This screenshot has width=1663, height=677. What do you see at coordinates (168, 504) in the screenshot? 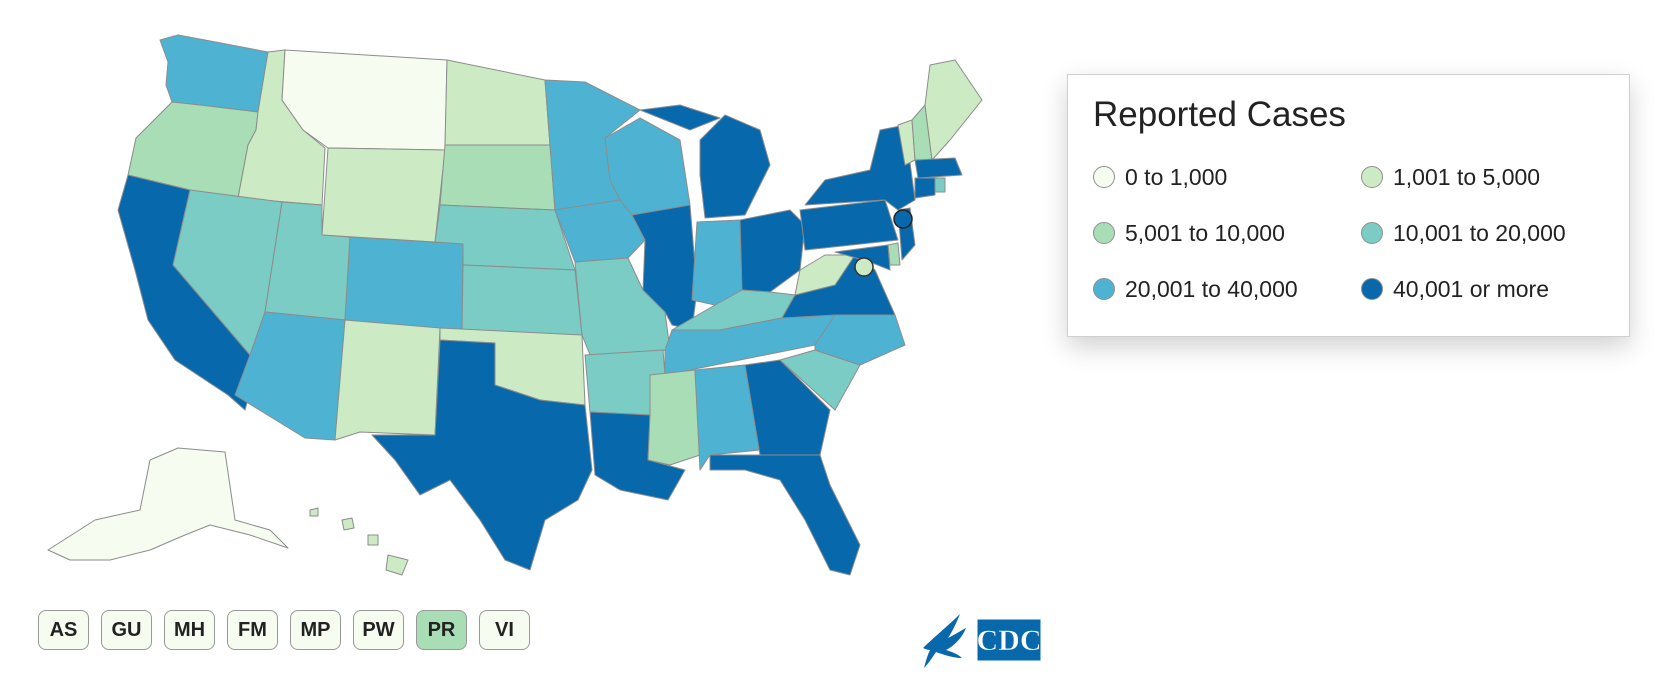
I see `state-ak` at bounding box center [168, 504].